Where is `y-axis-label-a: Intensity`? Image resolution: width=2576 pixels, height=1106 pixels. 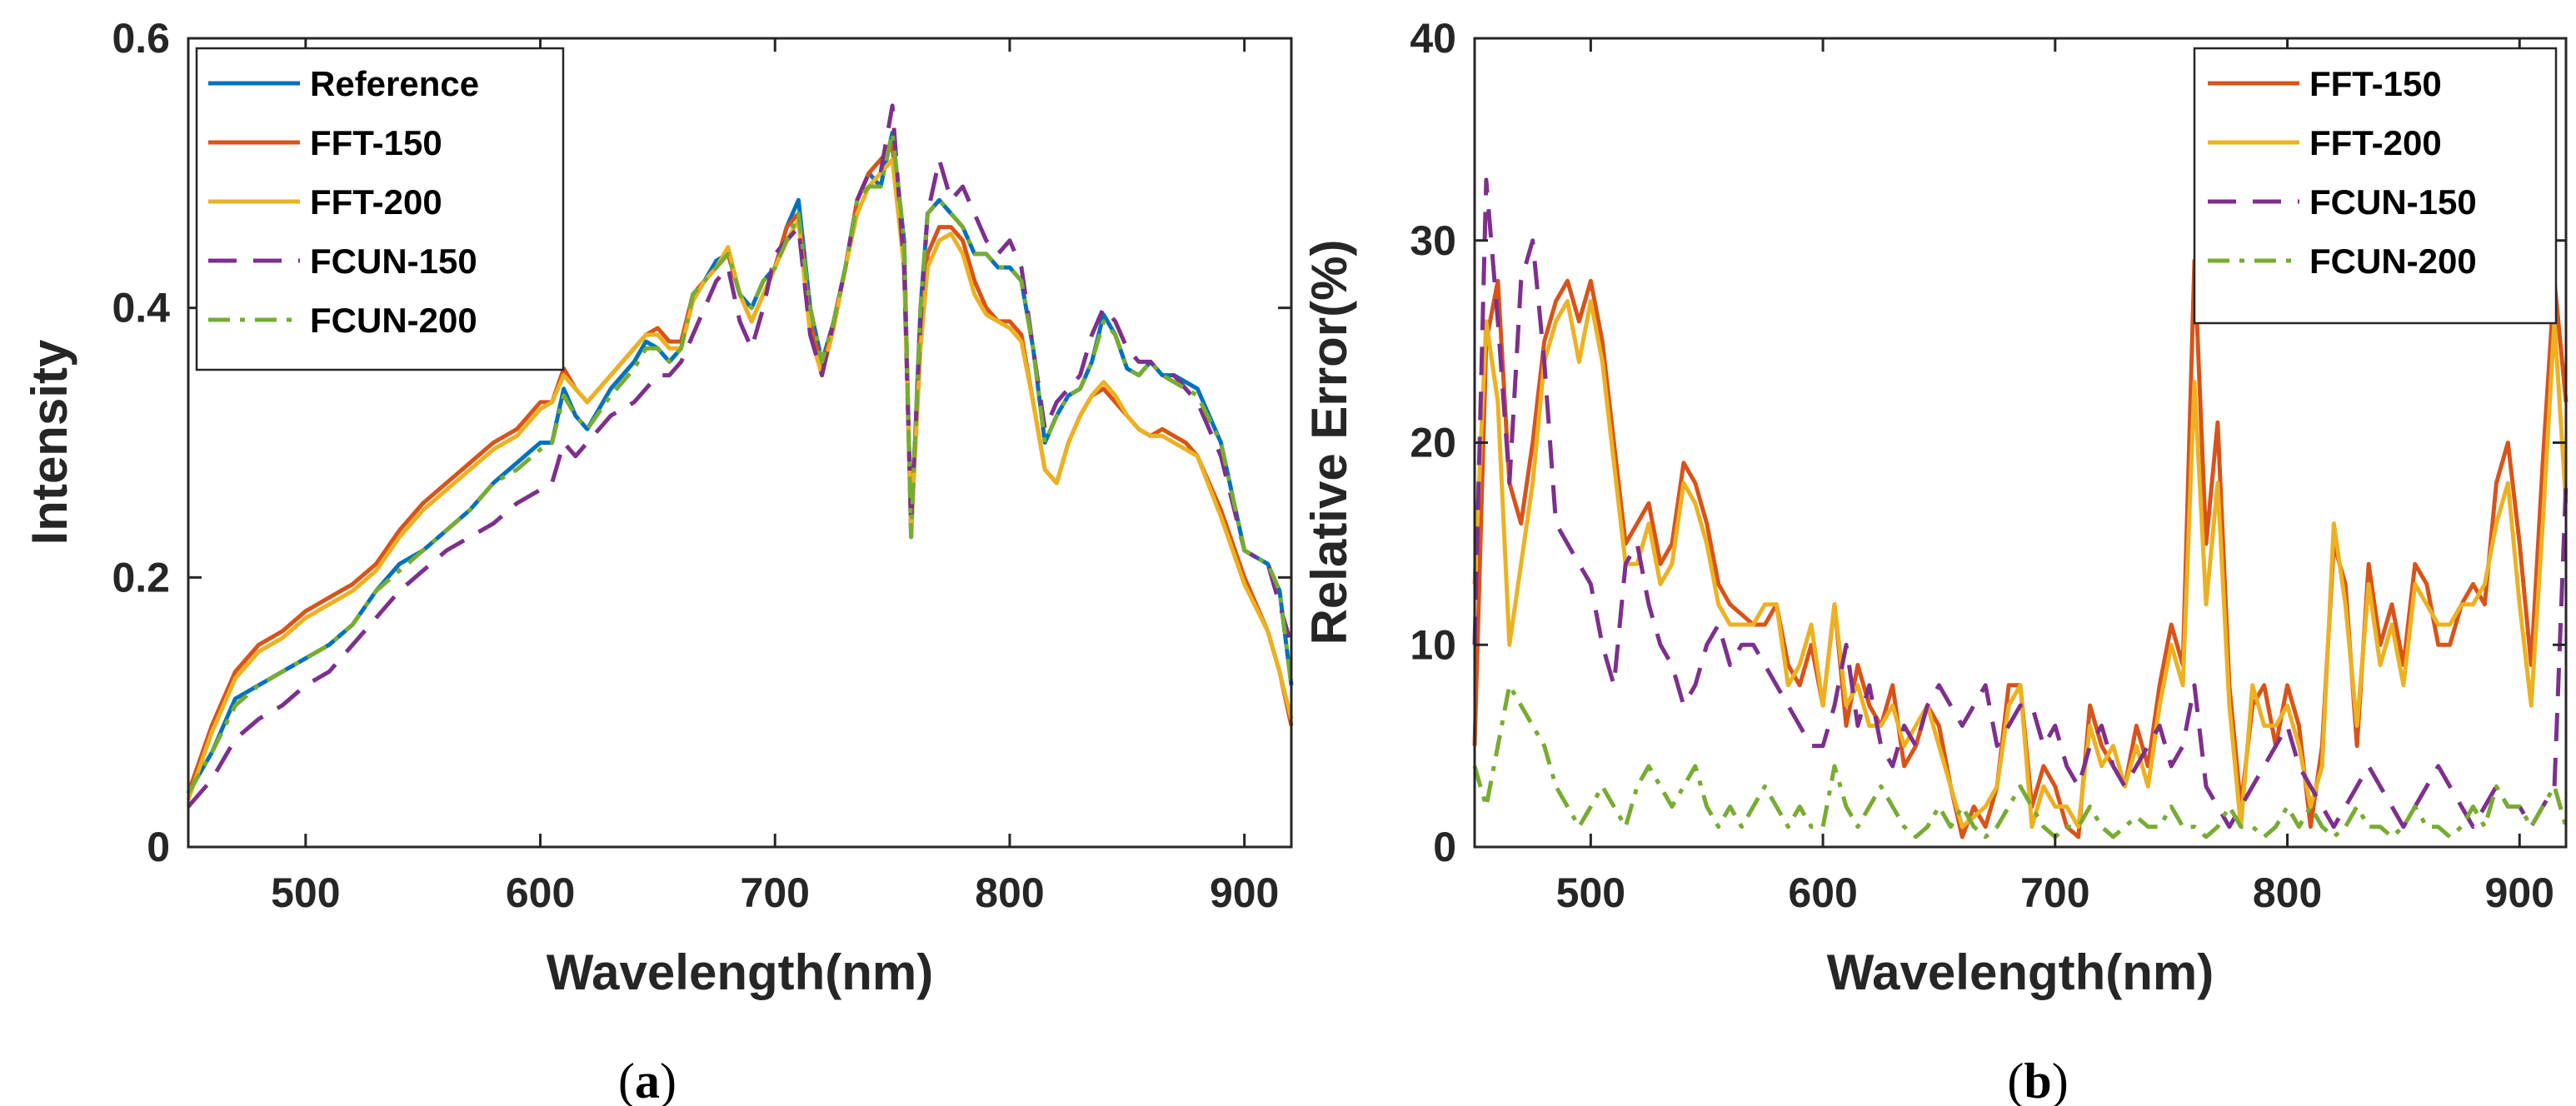 y-axis-label-a: Intensity is located at coordinates (49, 442).